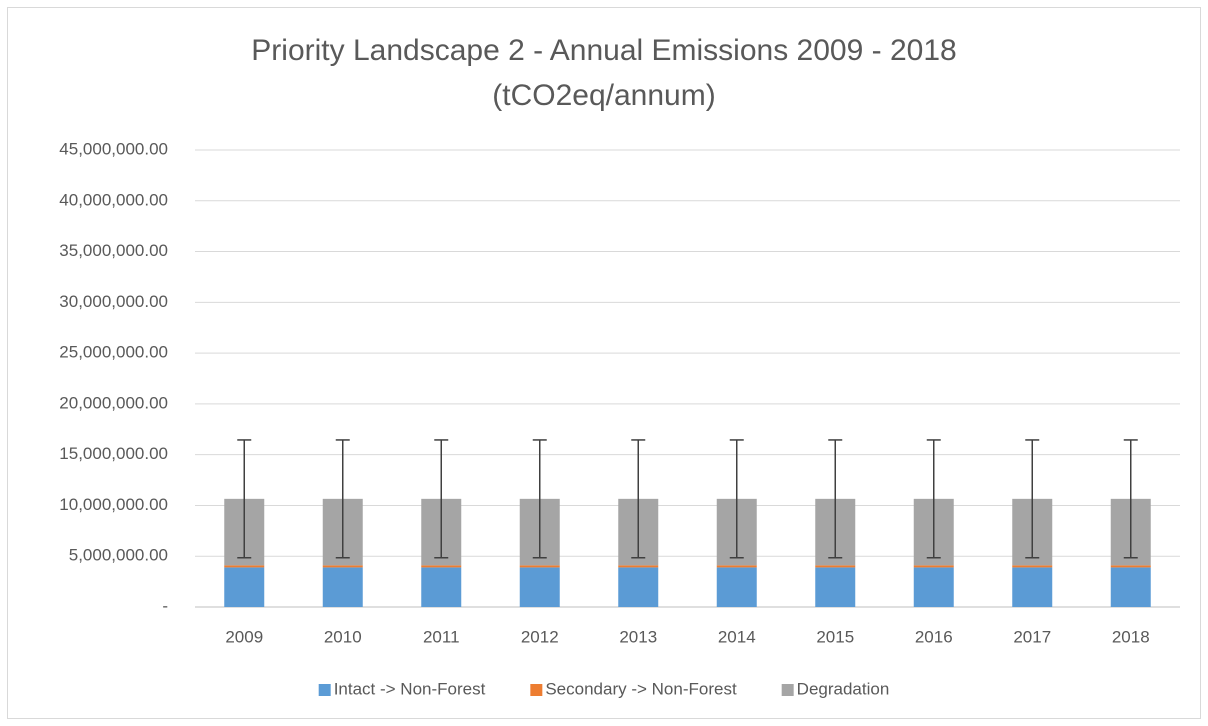 The height and width of the screenshot is (726, 1208). Describe the element at coordinates (540, 636) in the screenshot. I see `x-tick-label: 2012` at that location.